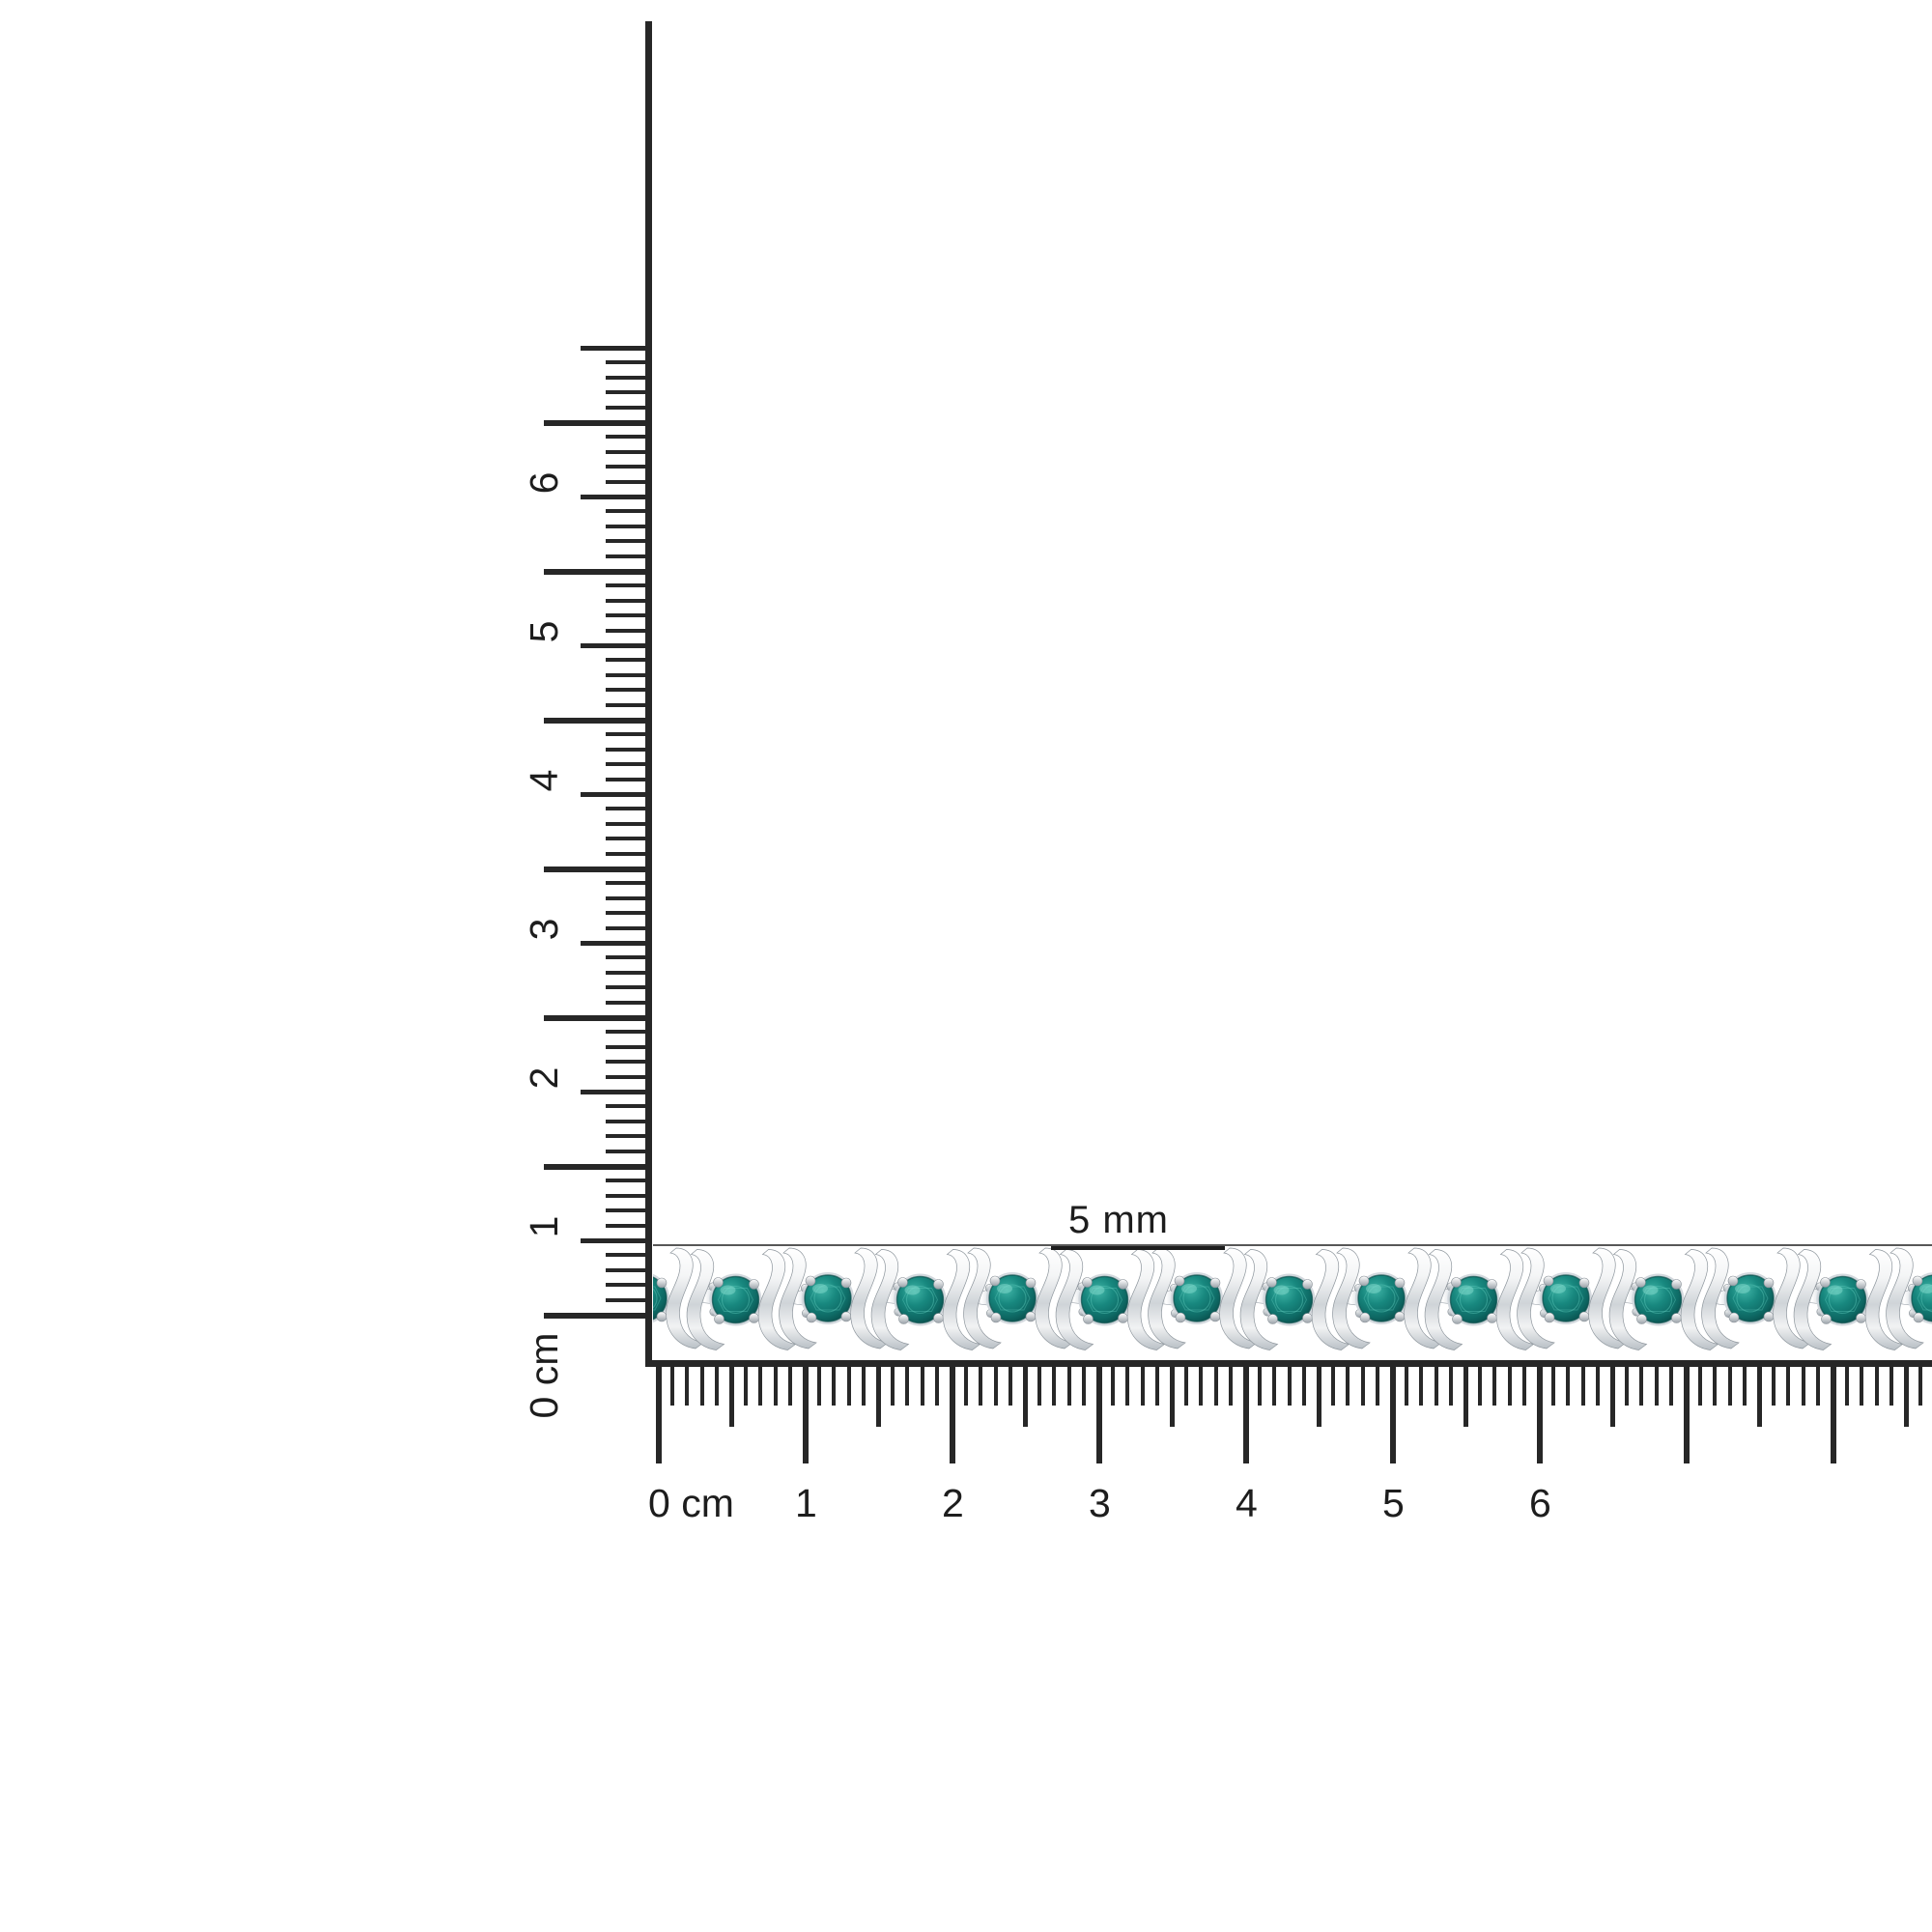 The width and height of the screenshot is (1932, 1932). Describe the element at coordinates (1288, 1363) in the screenshot. I see `horizontal-ruler-spine` at that location.